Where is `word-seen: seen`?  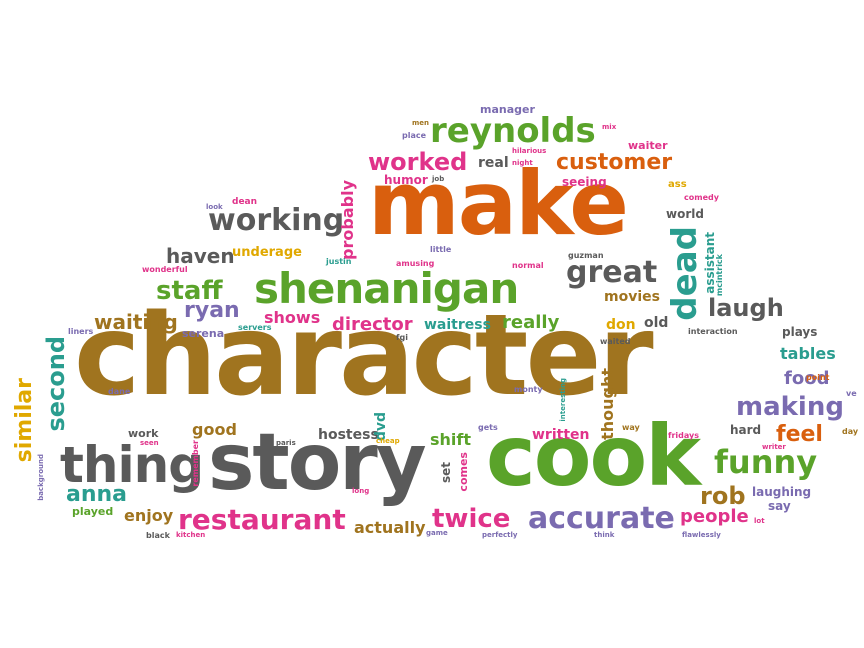
word-seen: seen is located at coordinates (149, 443).